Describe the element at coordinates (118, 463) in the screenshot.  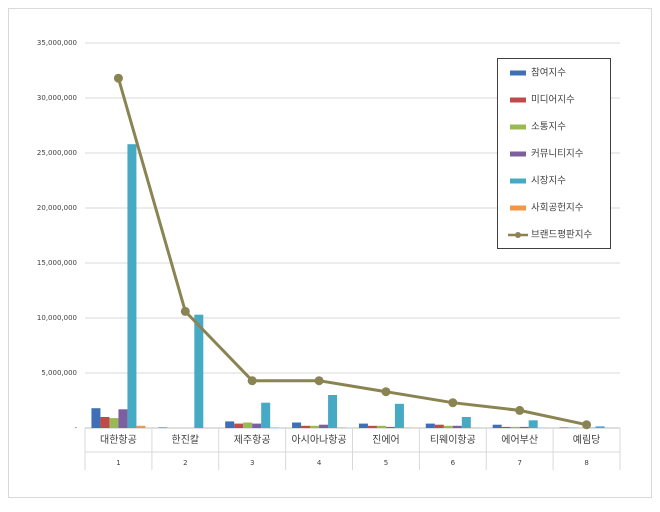
I see `x-tick-number: 1` at that location.